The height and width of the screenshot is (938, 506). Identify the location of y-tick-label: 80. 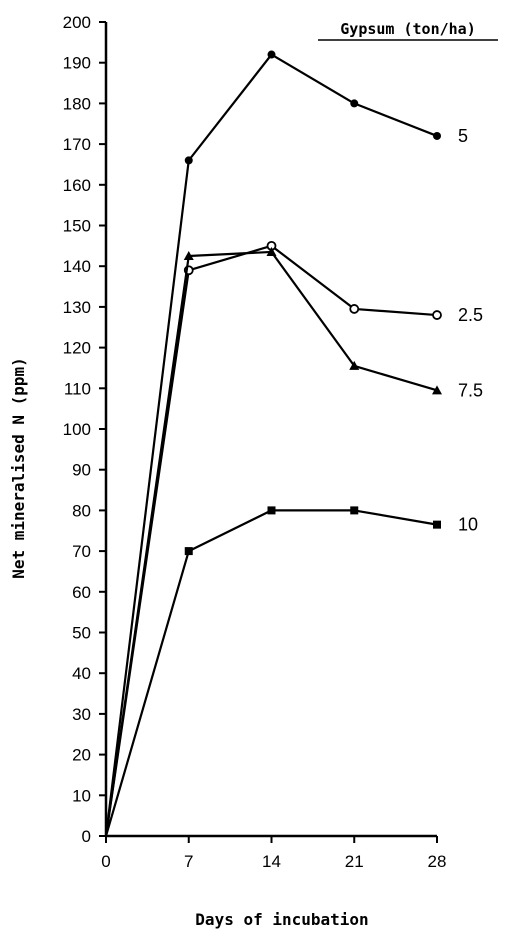
(81, 510).